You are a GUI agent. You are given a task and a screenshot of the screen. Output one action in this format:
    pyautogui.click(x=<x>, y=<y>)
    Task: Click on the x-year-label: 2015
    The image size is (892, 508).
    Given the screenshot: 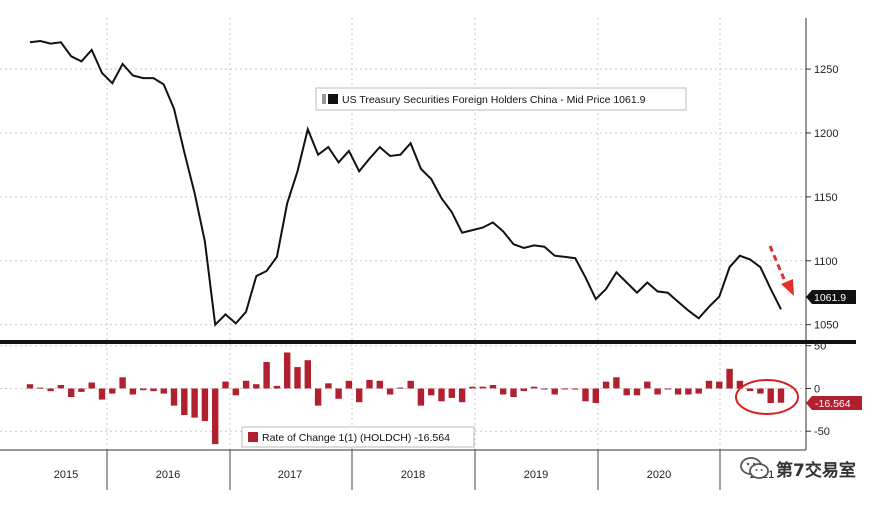 What is the action you would take?
    pyautogui.click(x=66, y=475)
    